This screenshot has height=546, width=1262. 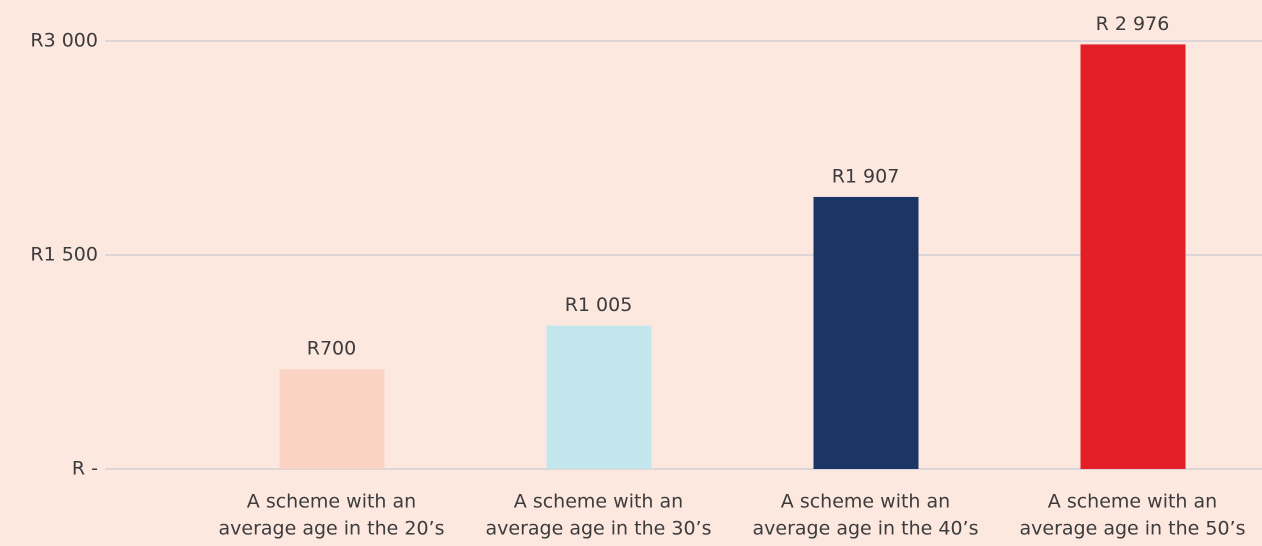 What do you see at coordinates (1133, 24) in the screenshot?
I see `data-label: R 2 976` at bounding box center [1133, 24].